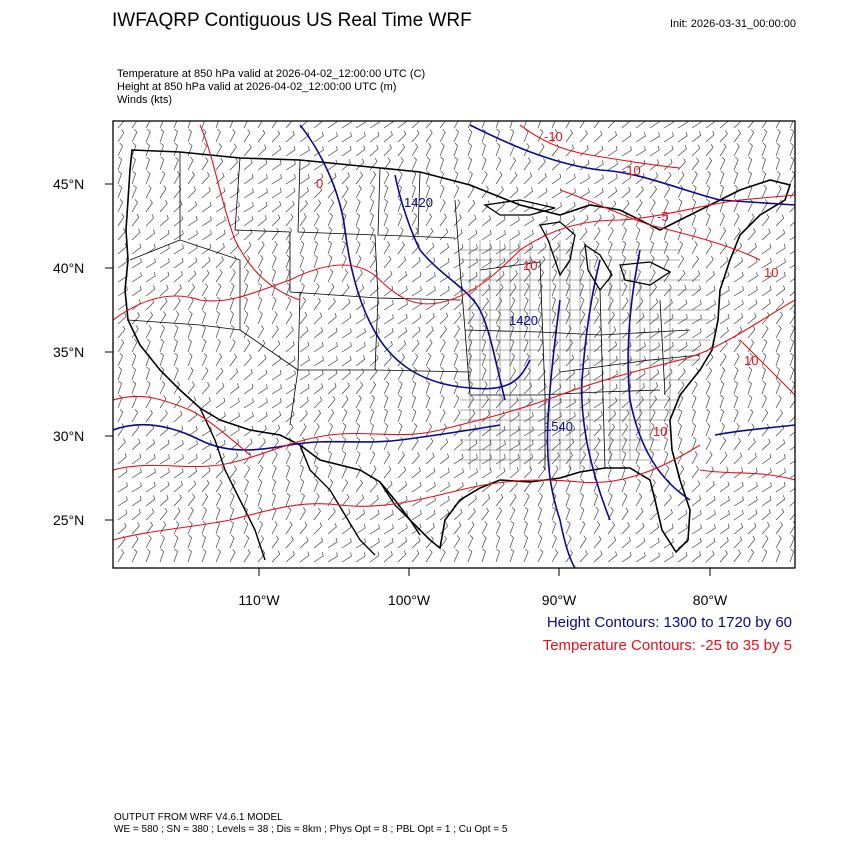  Describe the element at coordinates (198, 817) in the screenshot. I see `model-version: OUTPUT FROM WRF V4.6.1 MODEL` at that location.